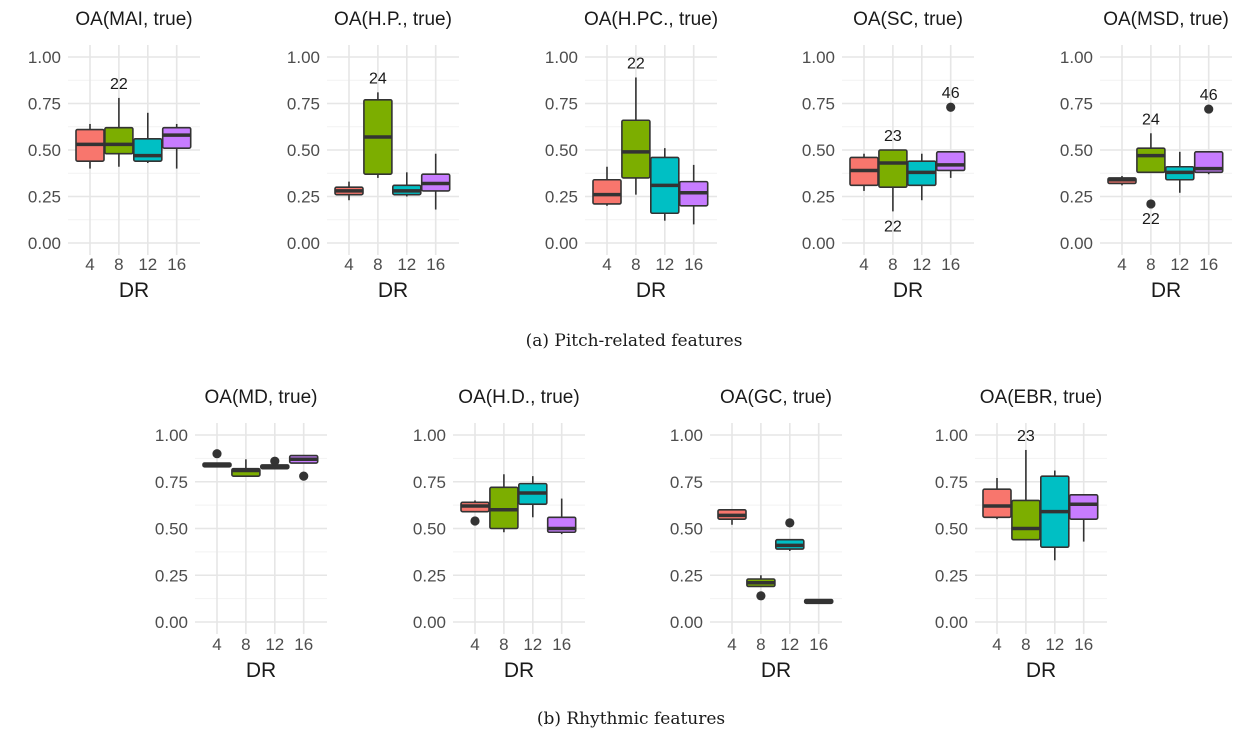 This screenshot has width=1252, height=731. Describe the element at coordinates (893, 136) in the screenshot. I see `count-label: 23` at that location.